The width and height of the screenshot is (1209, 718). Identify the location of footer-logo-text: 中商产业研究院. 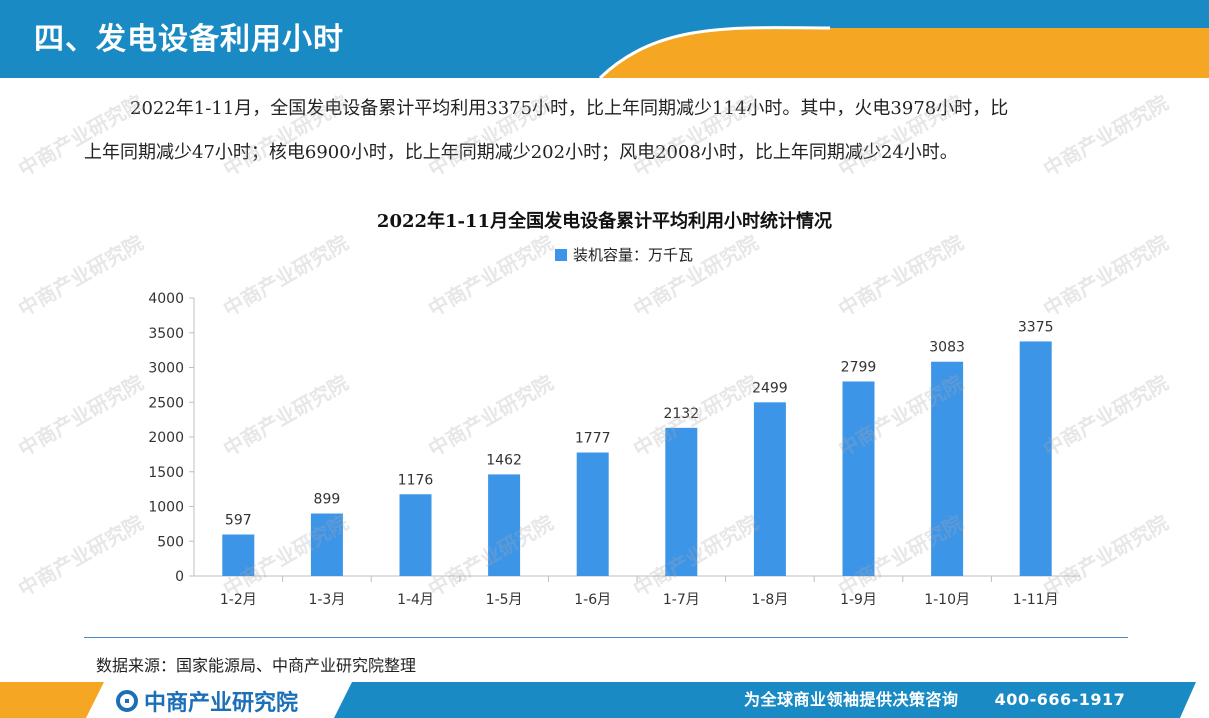
(221, 703).